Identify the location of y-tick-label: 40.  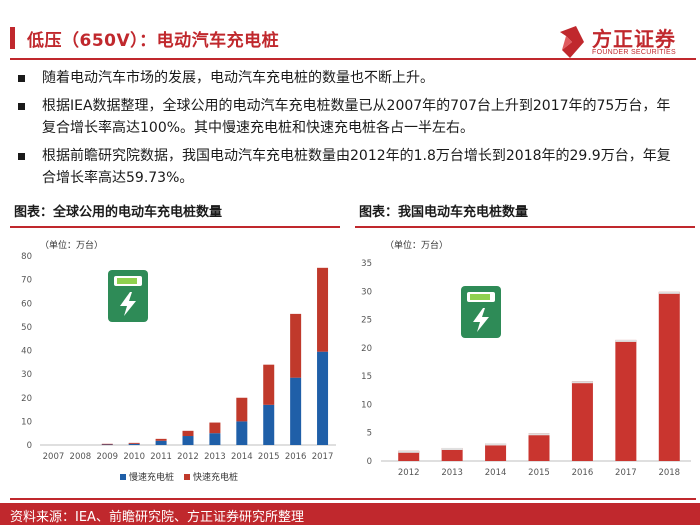
(26, 352).